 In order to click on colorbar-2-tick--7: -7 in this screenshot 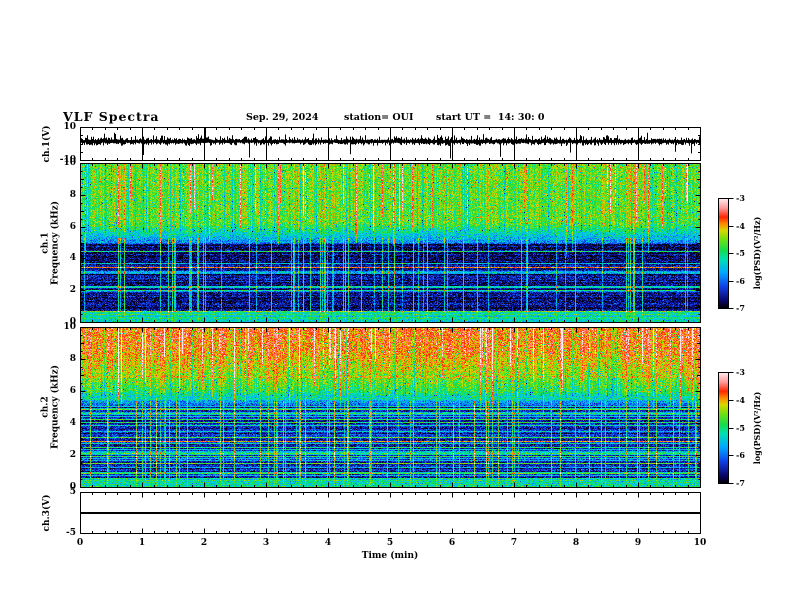, I will do `click(740, 483)`.